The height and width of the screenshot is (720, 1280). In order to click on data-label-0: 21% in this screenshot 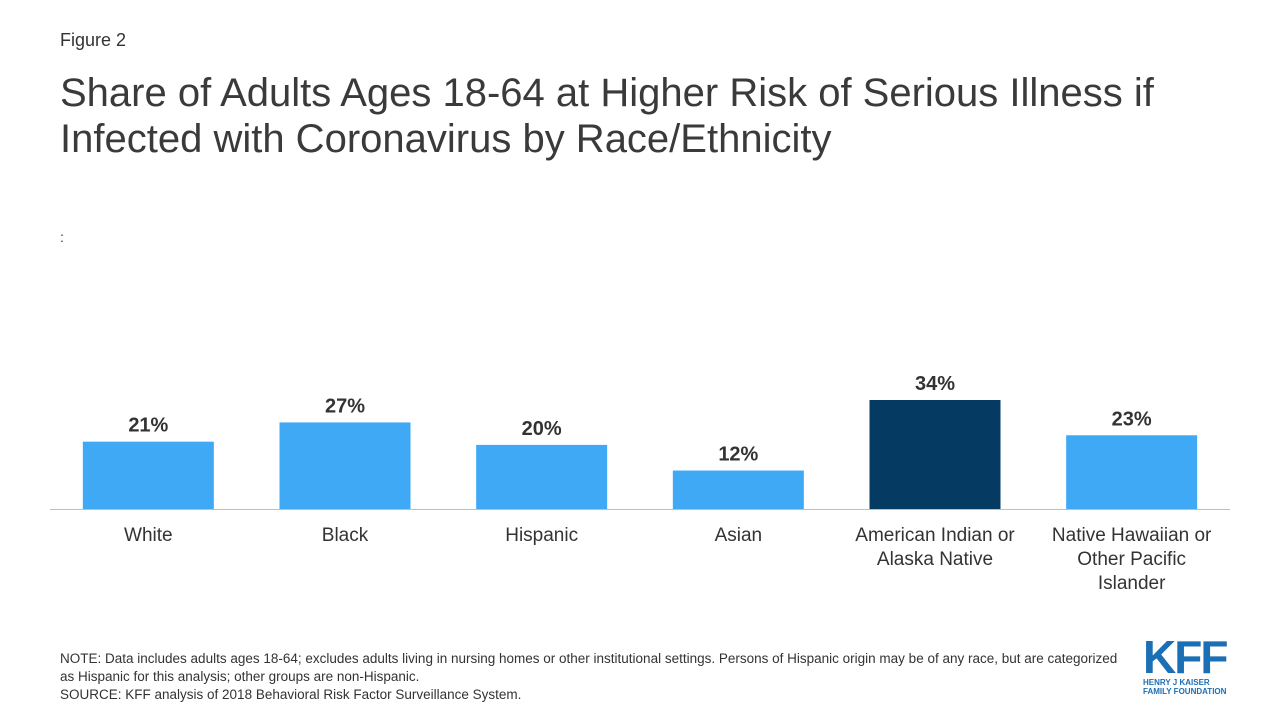, I will do `click(148, 426)`.